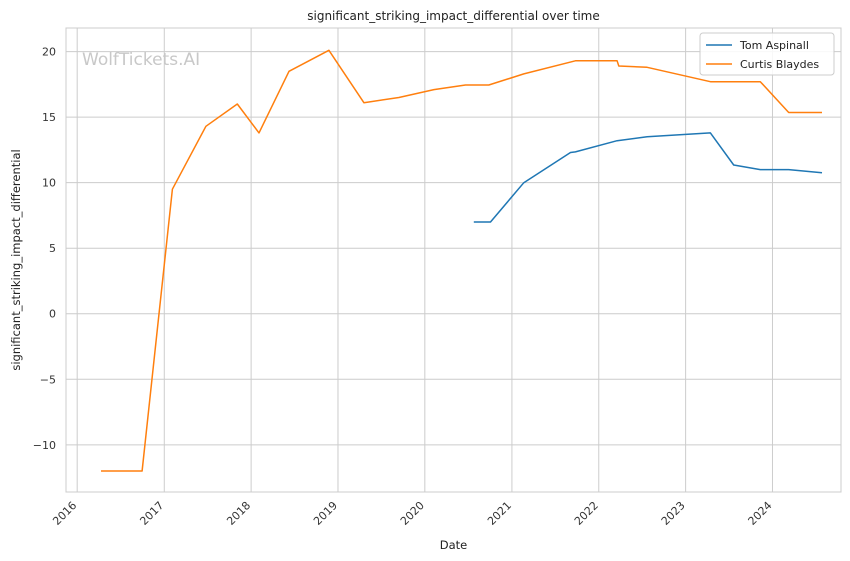  Describe the element at coordinates (454, 545) in the screenshot. I see `x-axis-title: Date` at that location.